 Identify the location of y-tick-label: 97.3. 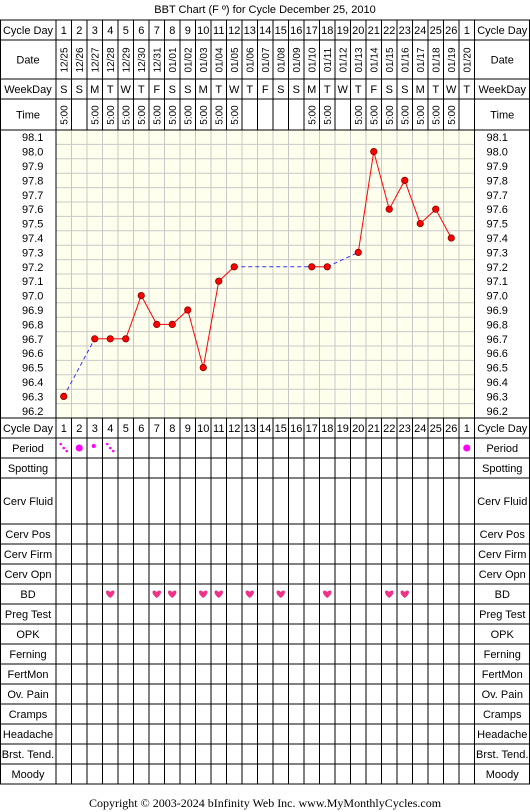
(32, 253).